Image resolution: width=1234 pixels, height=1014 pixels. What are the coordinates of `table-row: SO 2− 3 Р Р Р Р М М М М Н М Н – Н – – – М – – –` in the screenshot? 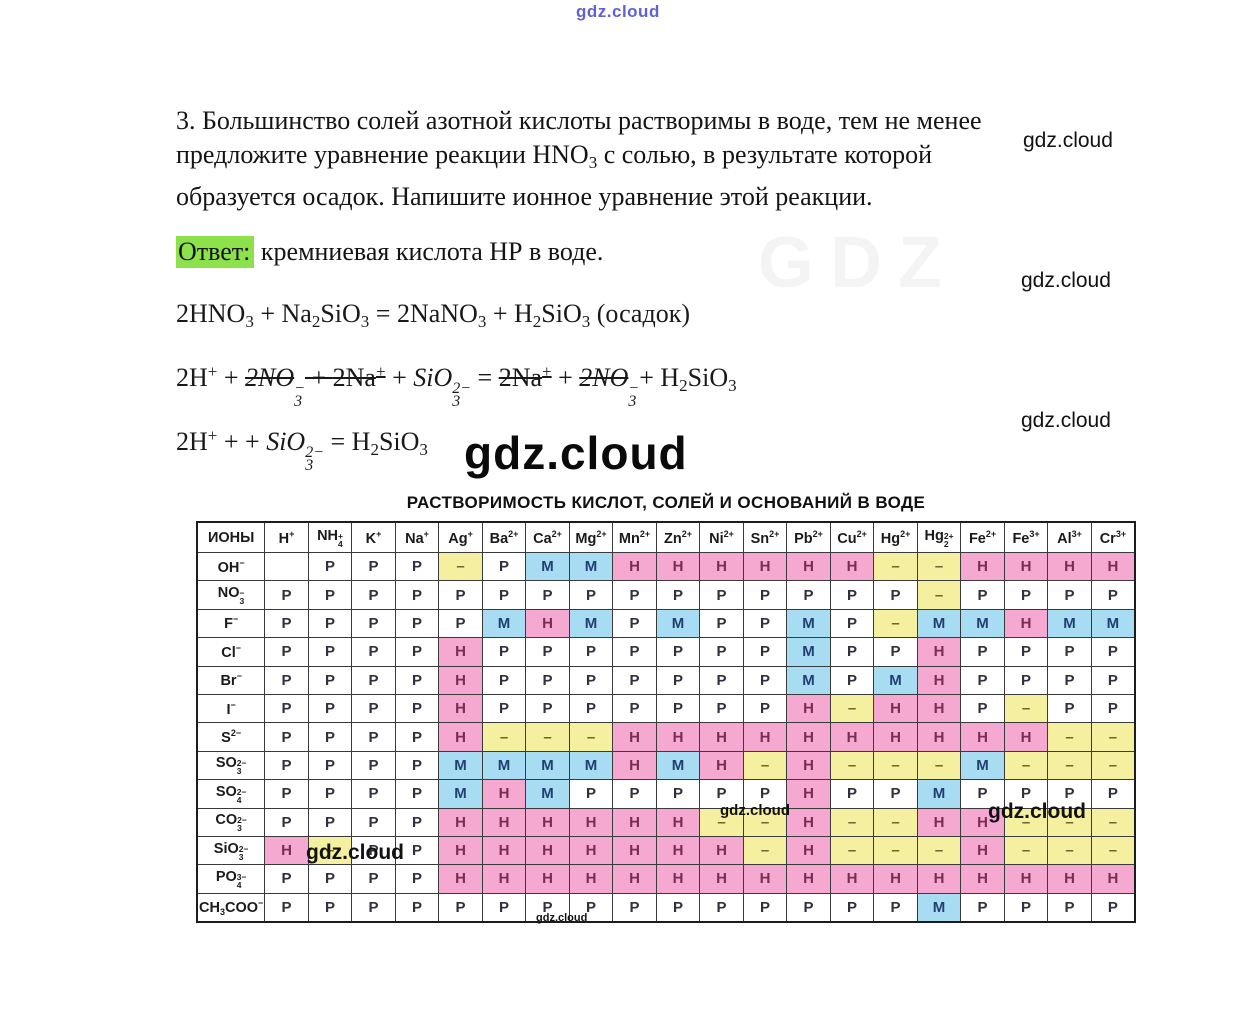 It's located at (666, 765).